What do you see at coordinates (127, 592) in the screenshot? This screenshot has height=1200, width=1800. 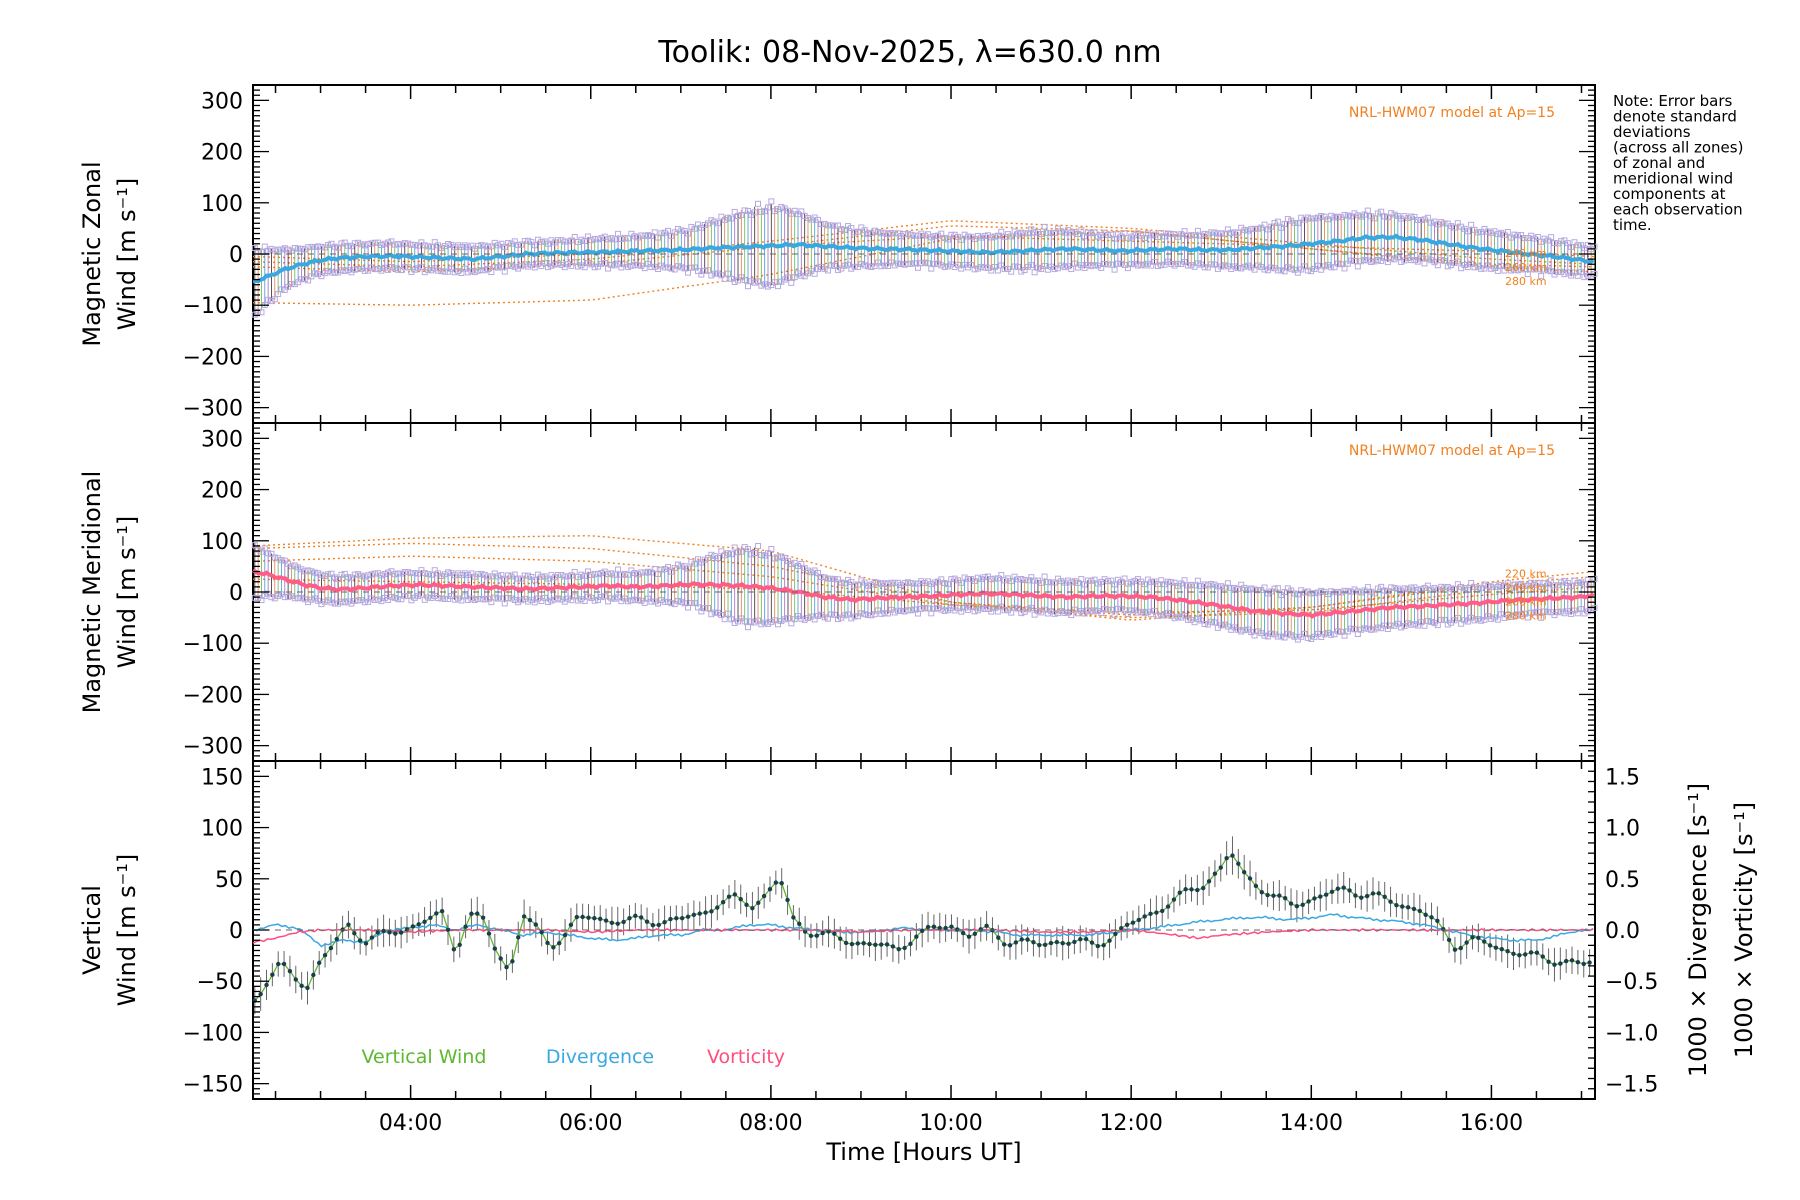 I see `meridional-ylabel-line2: Wind [m s⁻¹]` at bounding box center [127, 592].